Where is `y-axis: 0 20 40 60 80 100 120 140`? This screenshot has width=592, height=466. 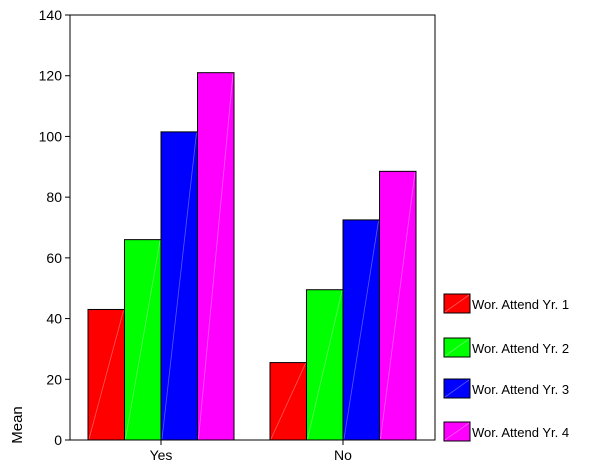
y-axis: 0 20 40 60 80 100 120 140 is located at coordinates (54, 227).